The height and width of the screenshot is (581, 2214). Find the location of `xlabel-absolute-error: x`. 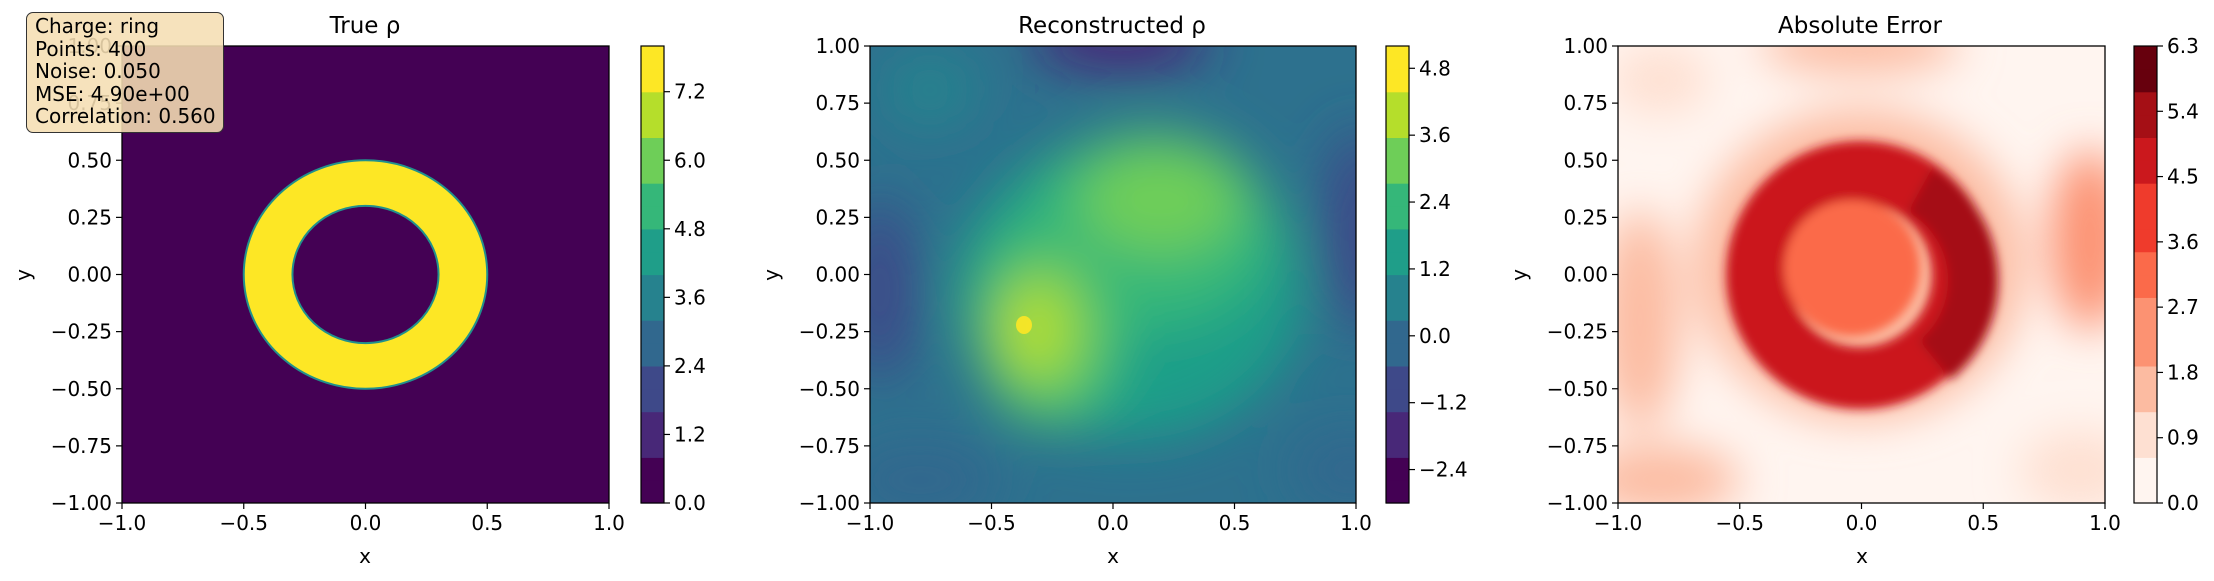

xlabel-absolute-error: x is located at coordinates (1862, 556).